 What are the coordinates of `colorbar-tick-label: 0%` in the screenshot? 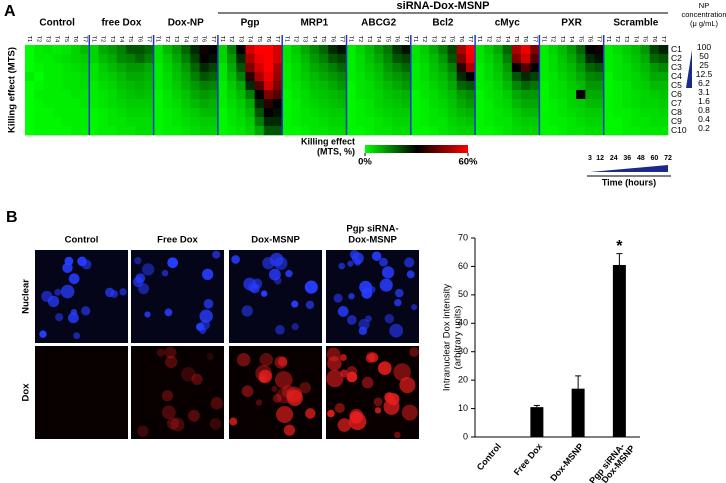 It's located at (365, 162).